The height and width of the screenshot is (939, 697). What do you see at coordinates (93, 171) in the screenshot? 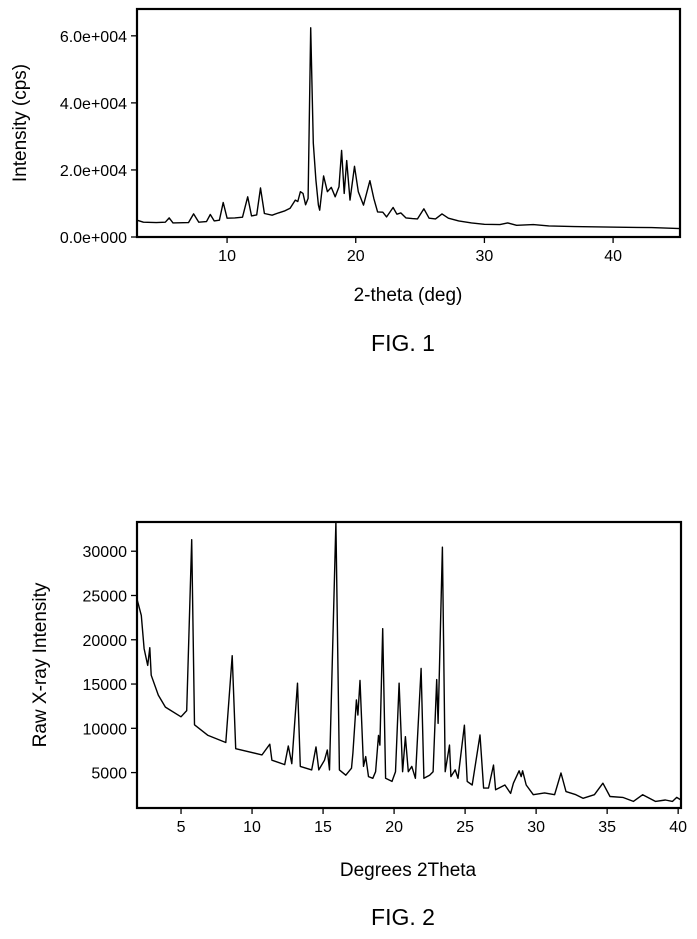
I see `y-tick-label: 2.0e+004` at bounding box center [93, 171].